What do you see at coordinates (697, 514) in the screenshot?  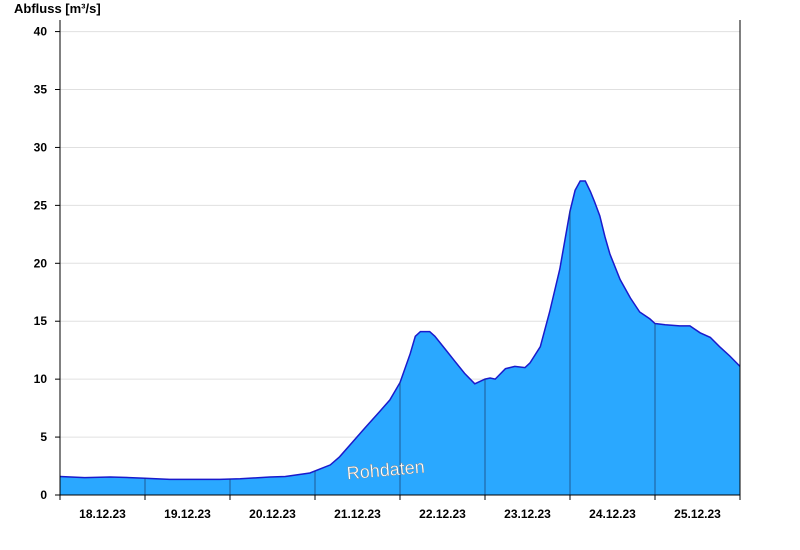 I see `x-tick-label: 25.12.23` at bounding box center [697, 514].